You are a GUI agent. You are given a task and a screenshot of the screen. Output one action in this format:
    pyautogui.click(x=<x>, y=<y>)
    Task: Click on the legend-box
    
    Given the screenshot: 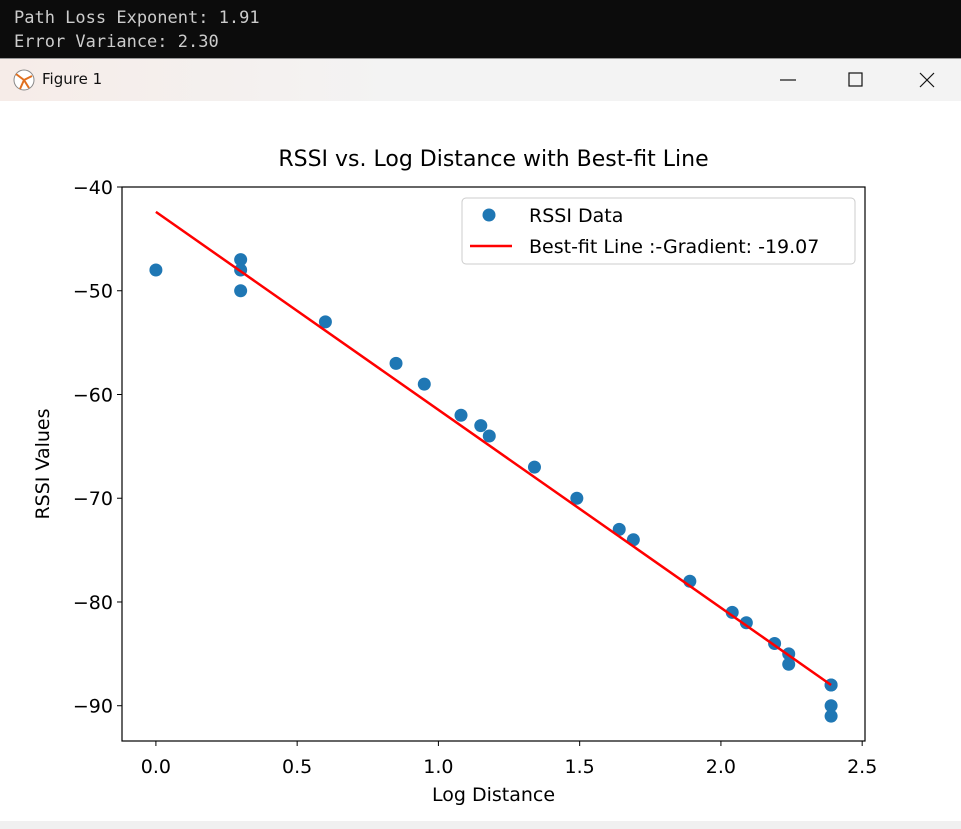 What is the action you would take?
    pyautogui.click(x=658, y=231)
    